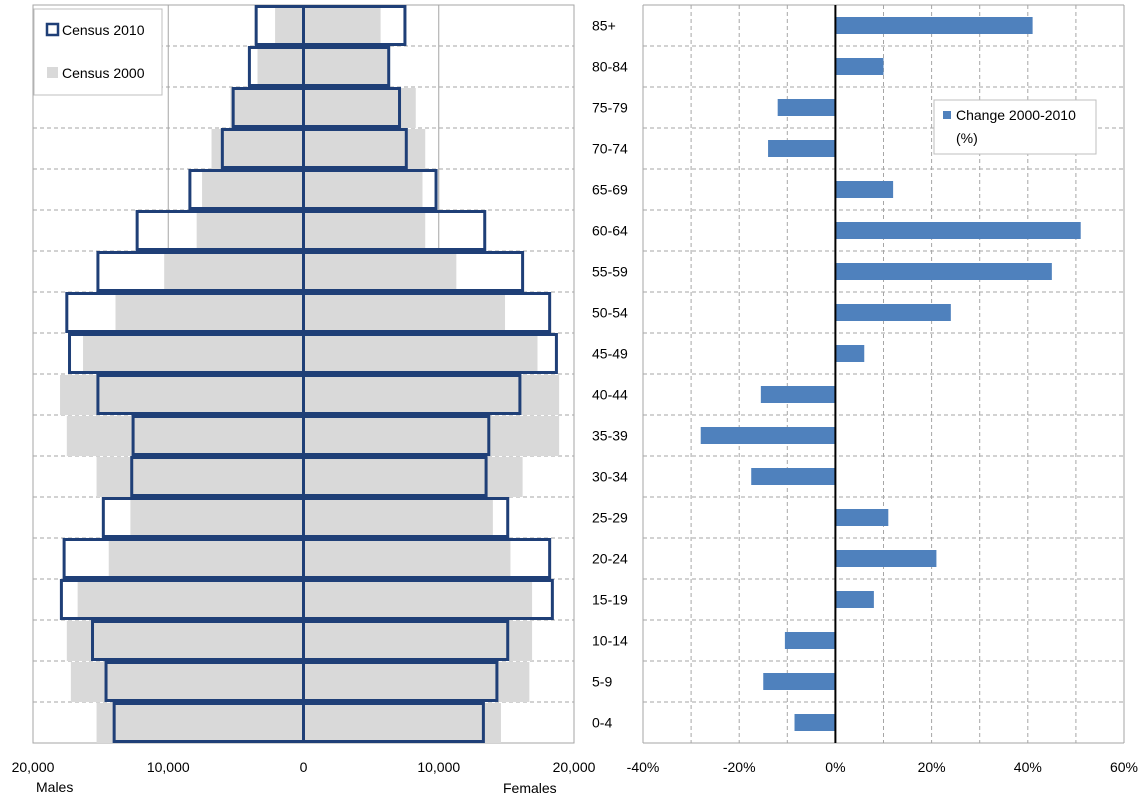 The image size is (1144, 800). Describe the element at coordinates (1124, 767) in the screenshot. I see `change-x-tick-label: 60%` at that location.